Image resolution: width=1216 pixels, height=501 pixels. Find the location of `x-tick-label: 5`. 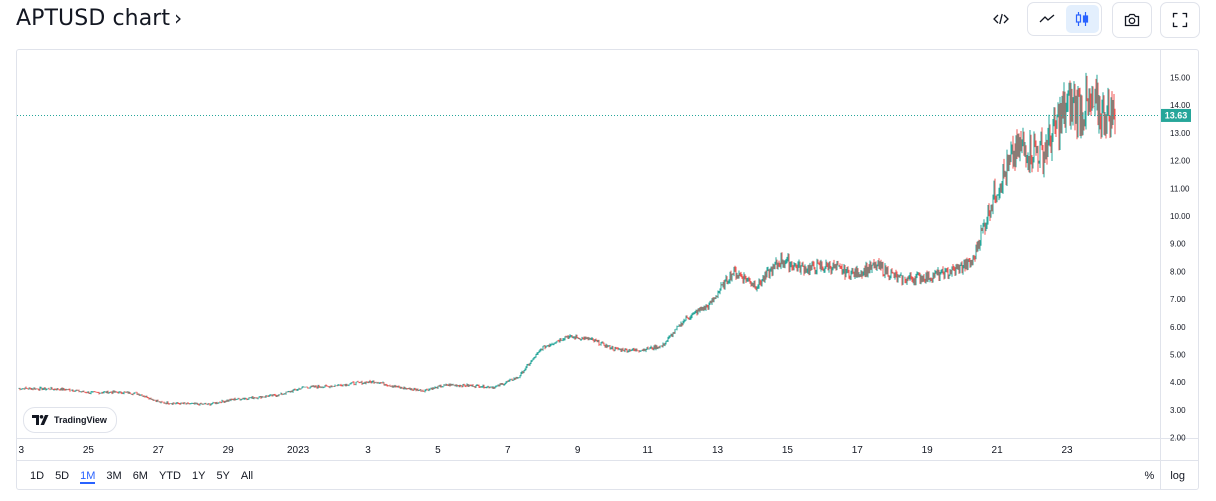

x-tick-label: 5 is located at coordinates (438, 450).